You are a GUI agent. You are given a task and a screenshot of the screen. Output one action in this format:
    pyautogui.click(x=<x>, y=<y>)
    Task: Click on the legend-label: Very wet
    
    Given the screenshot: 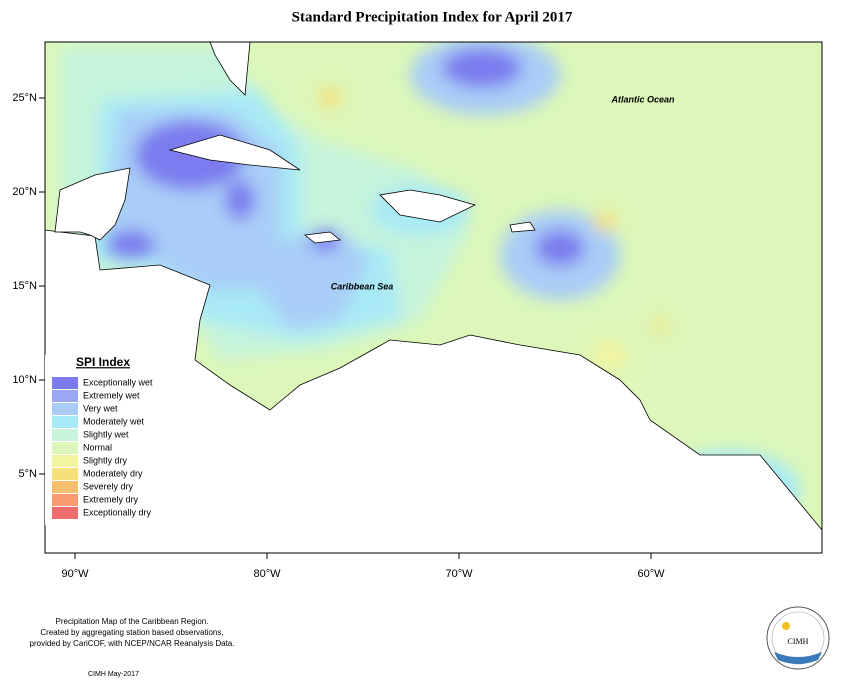 What is the action you would take?
    pyautogui.click(x=100, y=408)
    